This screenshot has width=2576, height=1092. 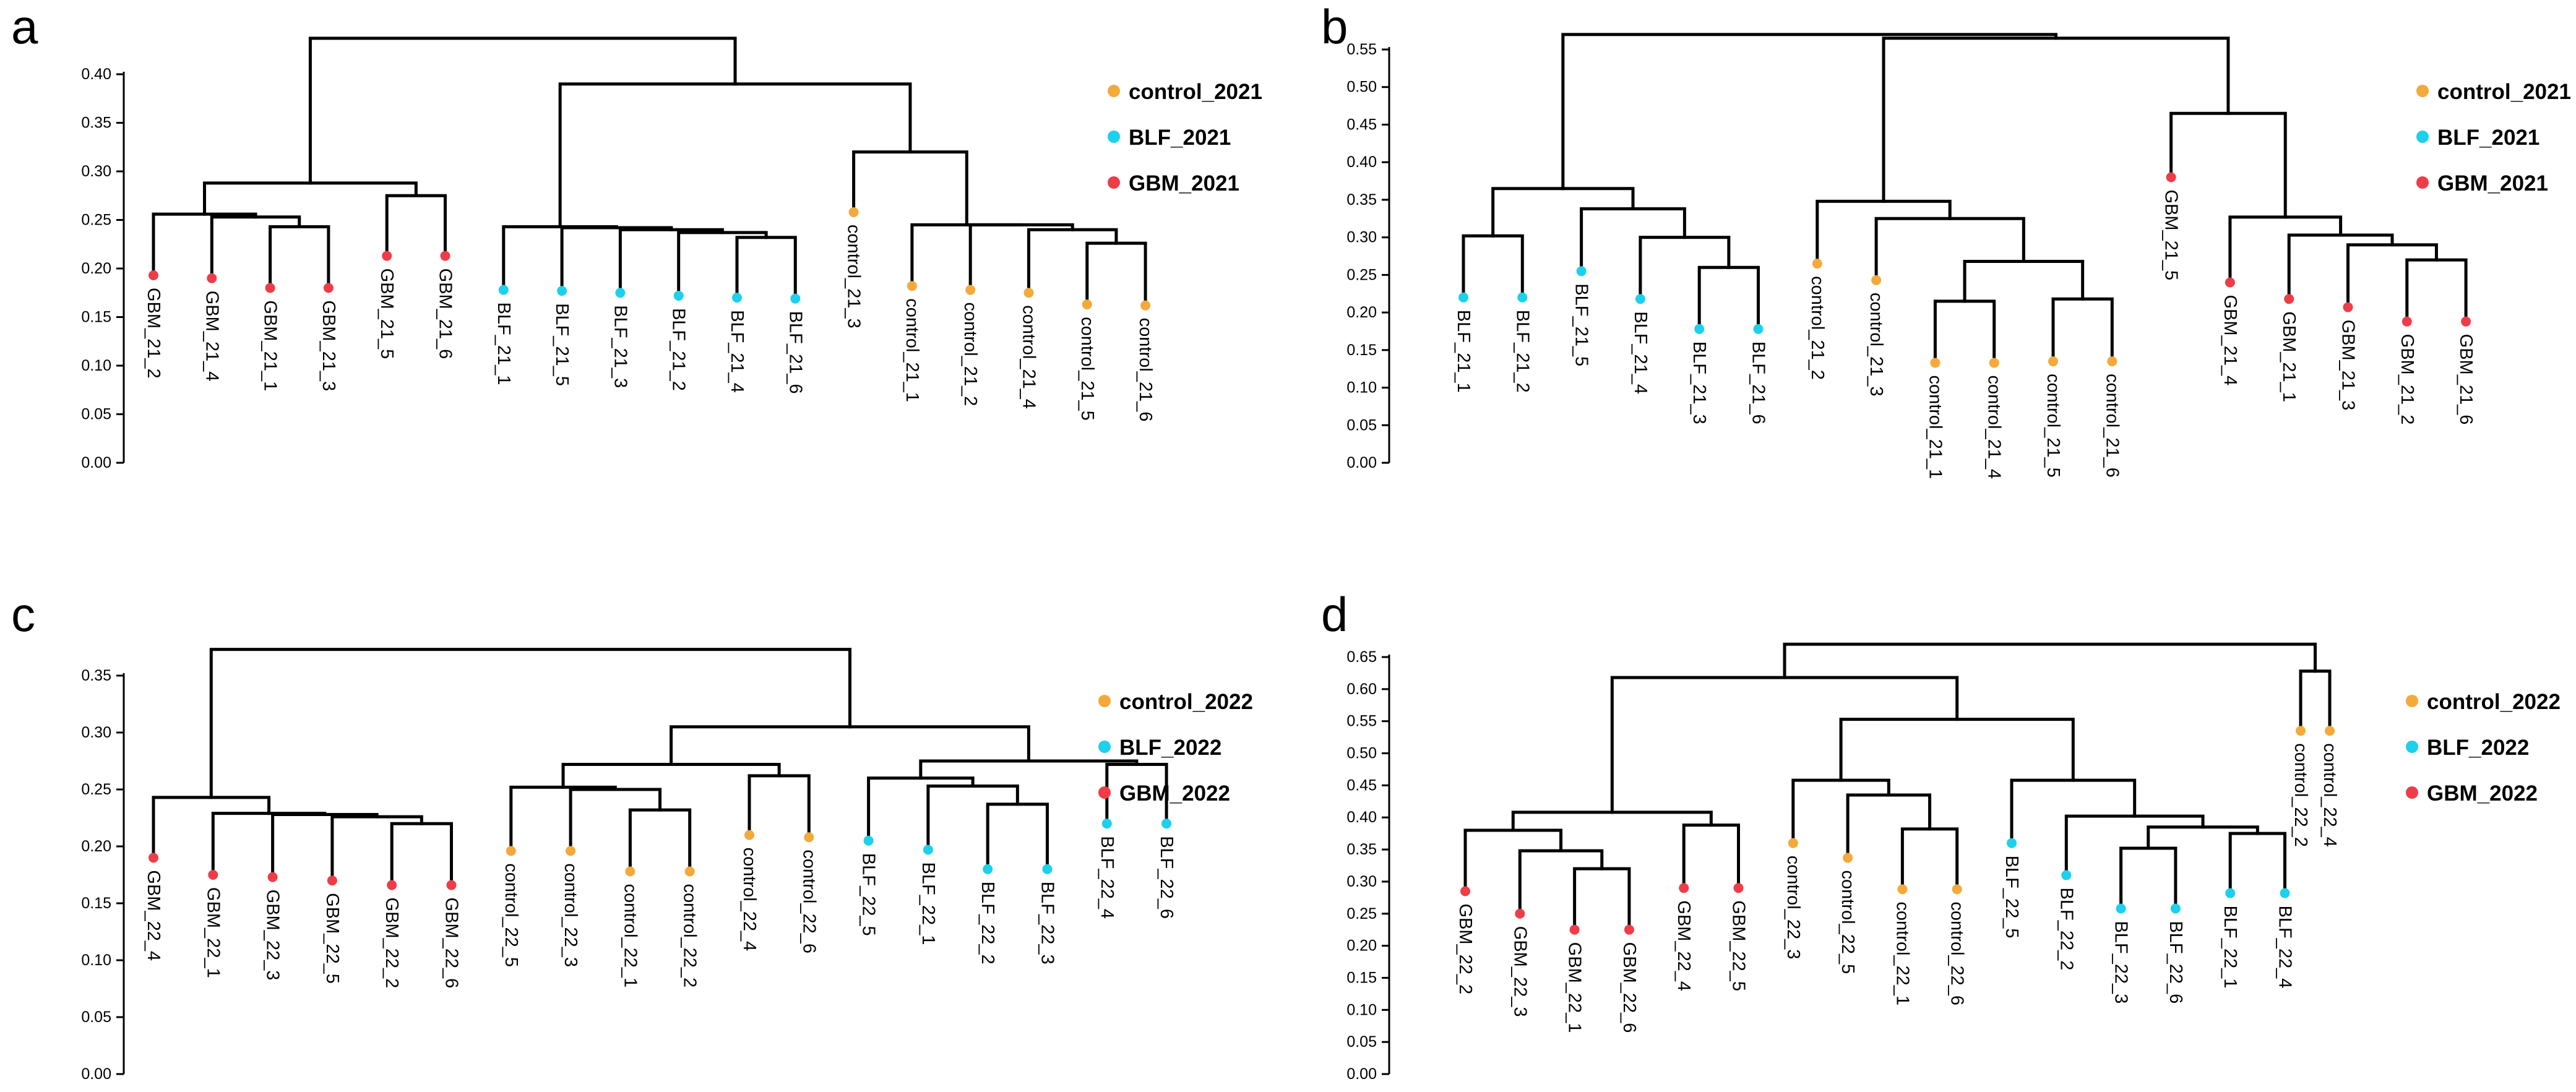 What do you see at coordinates (2492, 183) in the screenshot?
I see `legend-label: GBM_2021` at bounding box center [2492, 183].